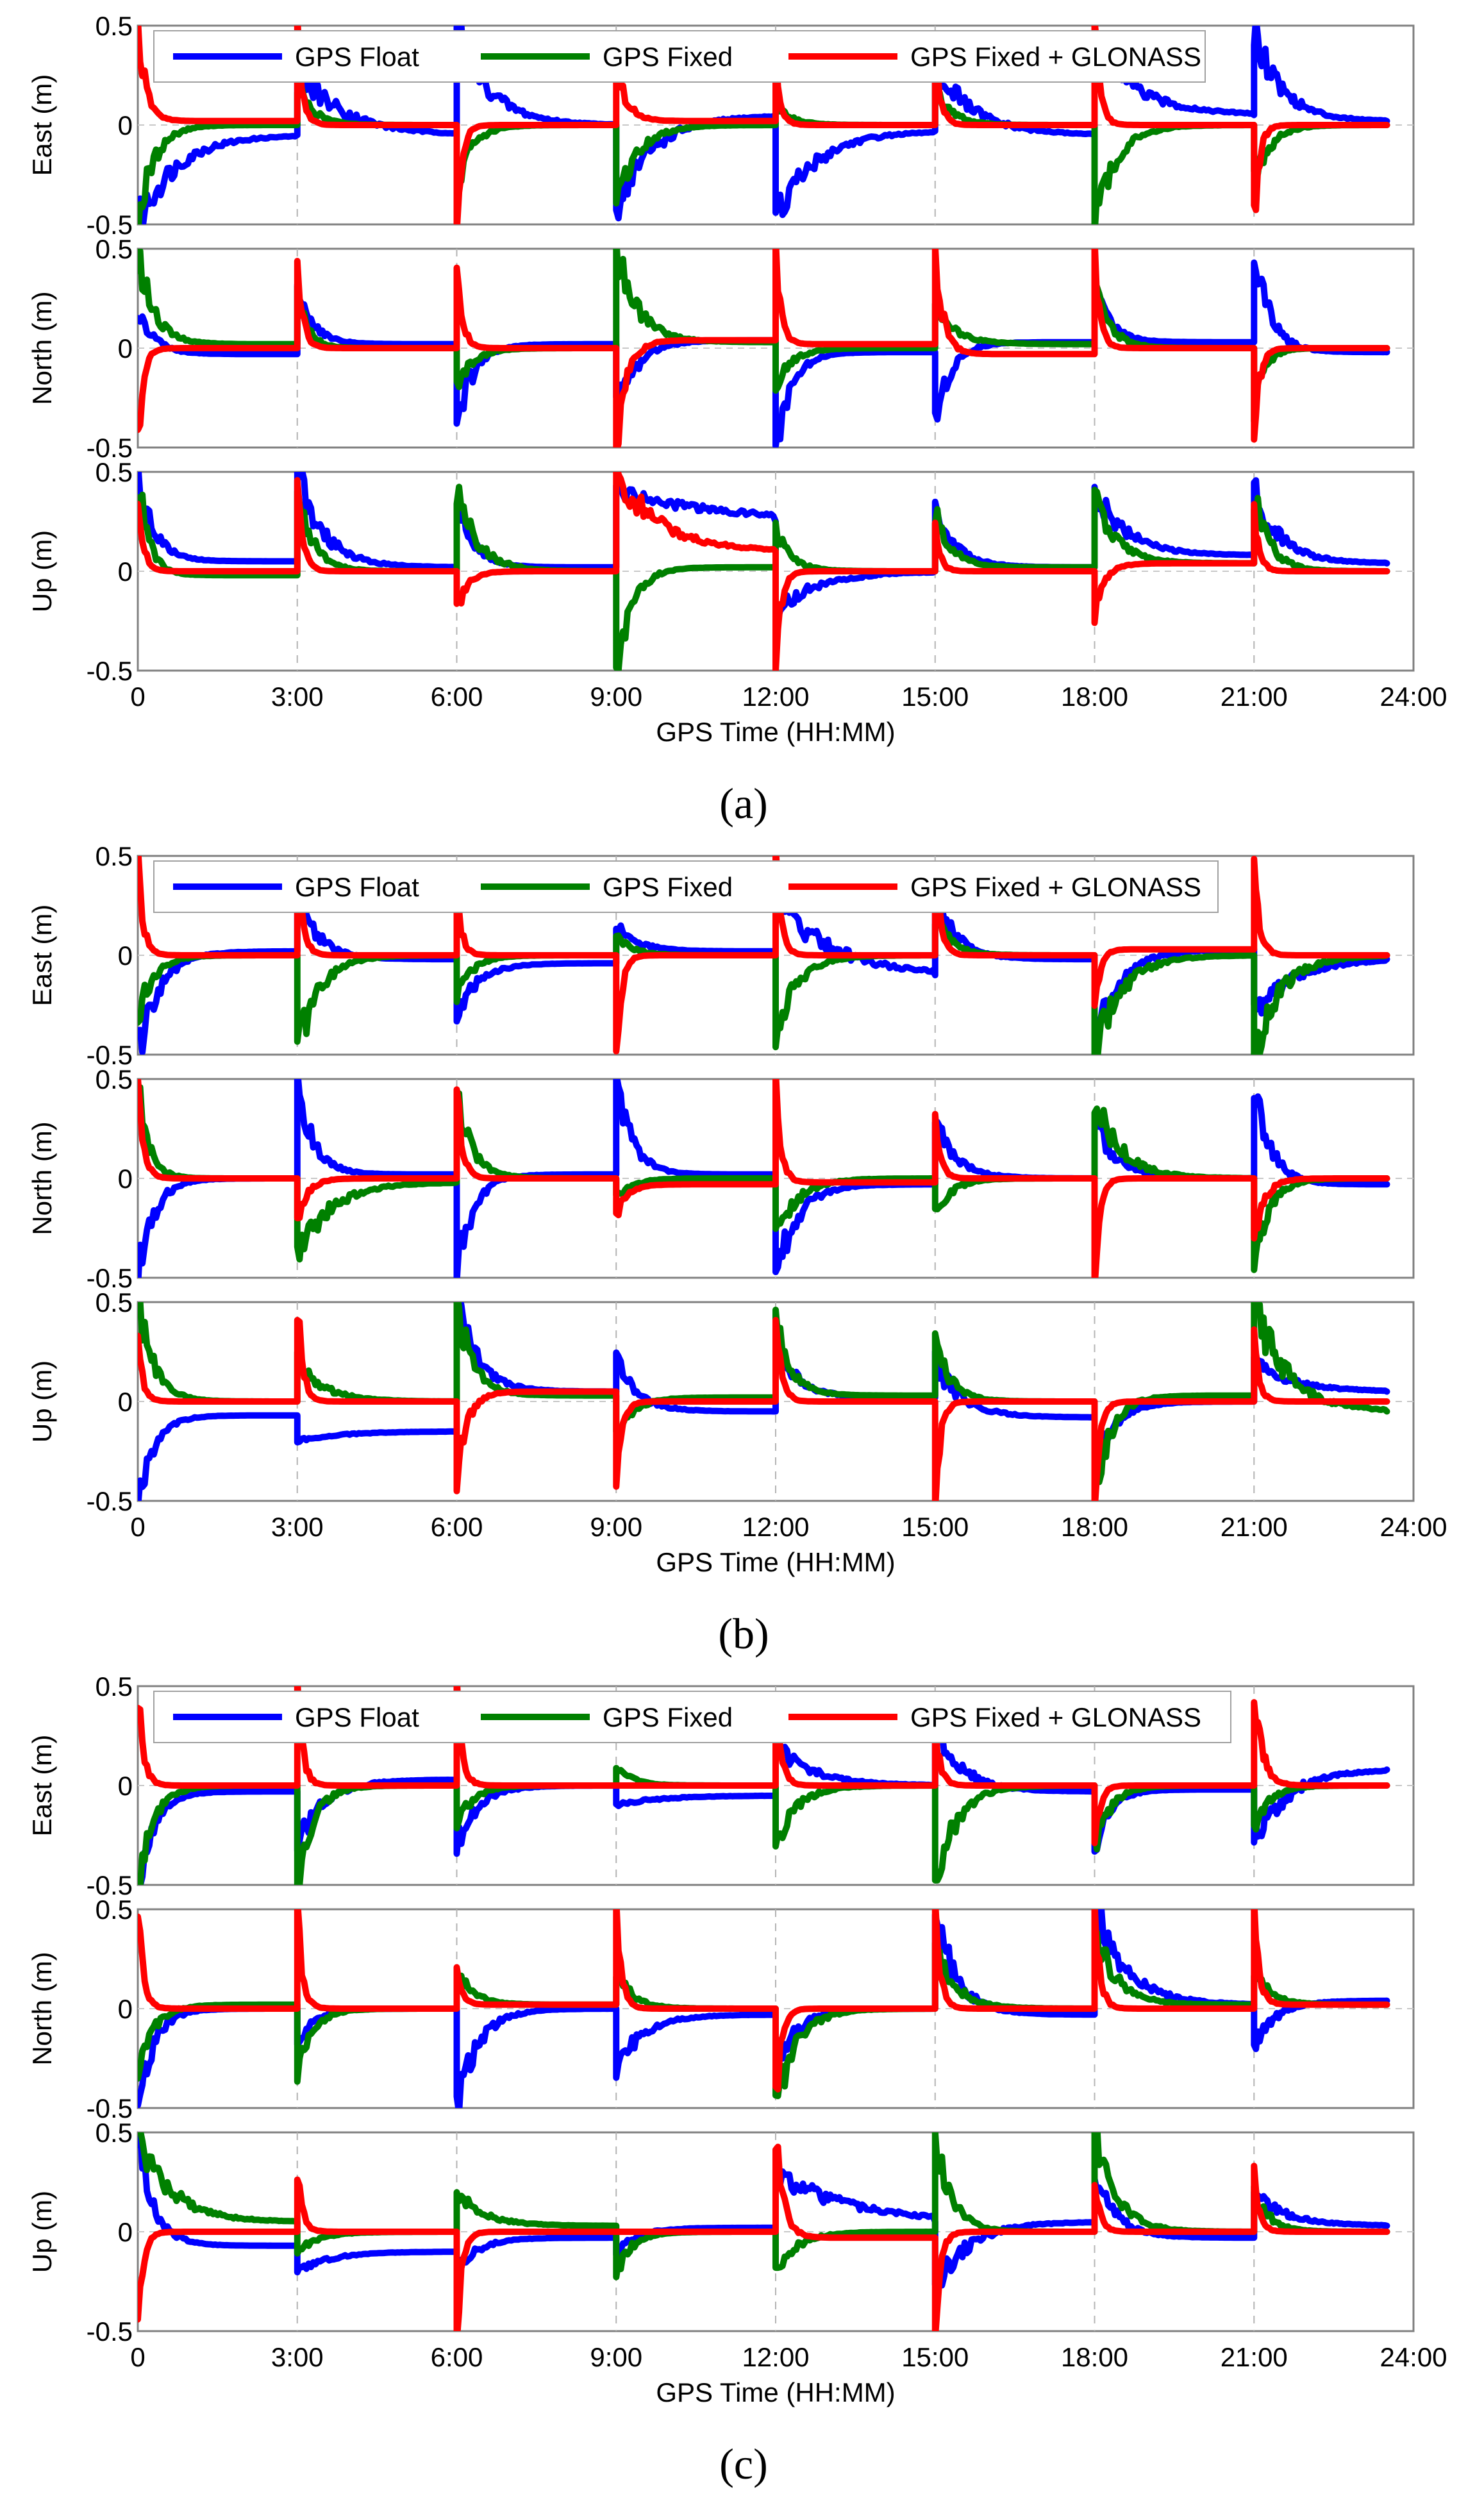 This screenshot has height=2510, width=1484. I want to click on figure-caption: (b), so click(743, 1633).